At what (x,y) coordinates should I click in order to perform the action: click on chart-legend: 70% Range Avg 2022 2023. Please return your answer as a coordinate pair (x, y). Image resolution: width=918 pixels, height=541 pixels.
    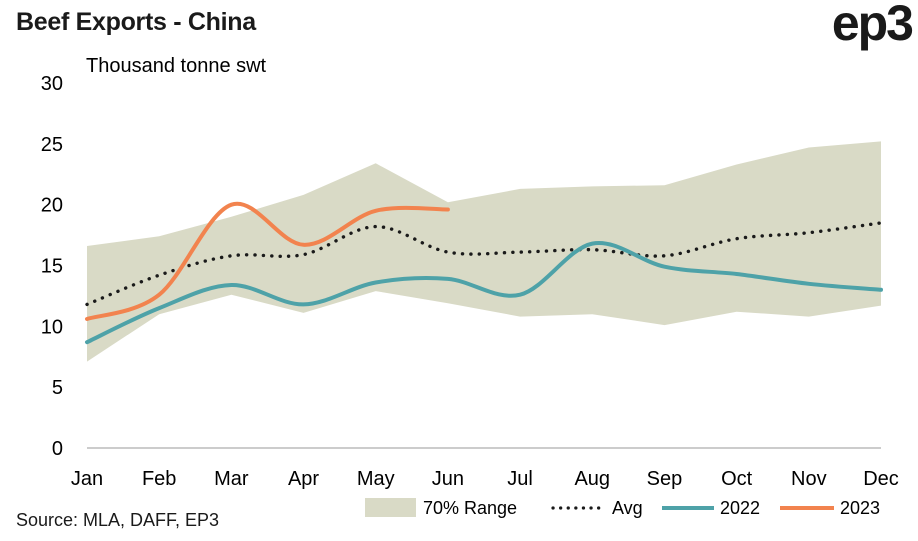
    Looking at the image, I should click on (622, 508).